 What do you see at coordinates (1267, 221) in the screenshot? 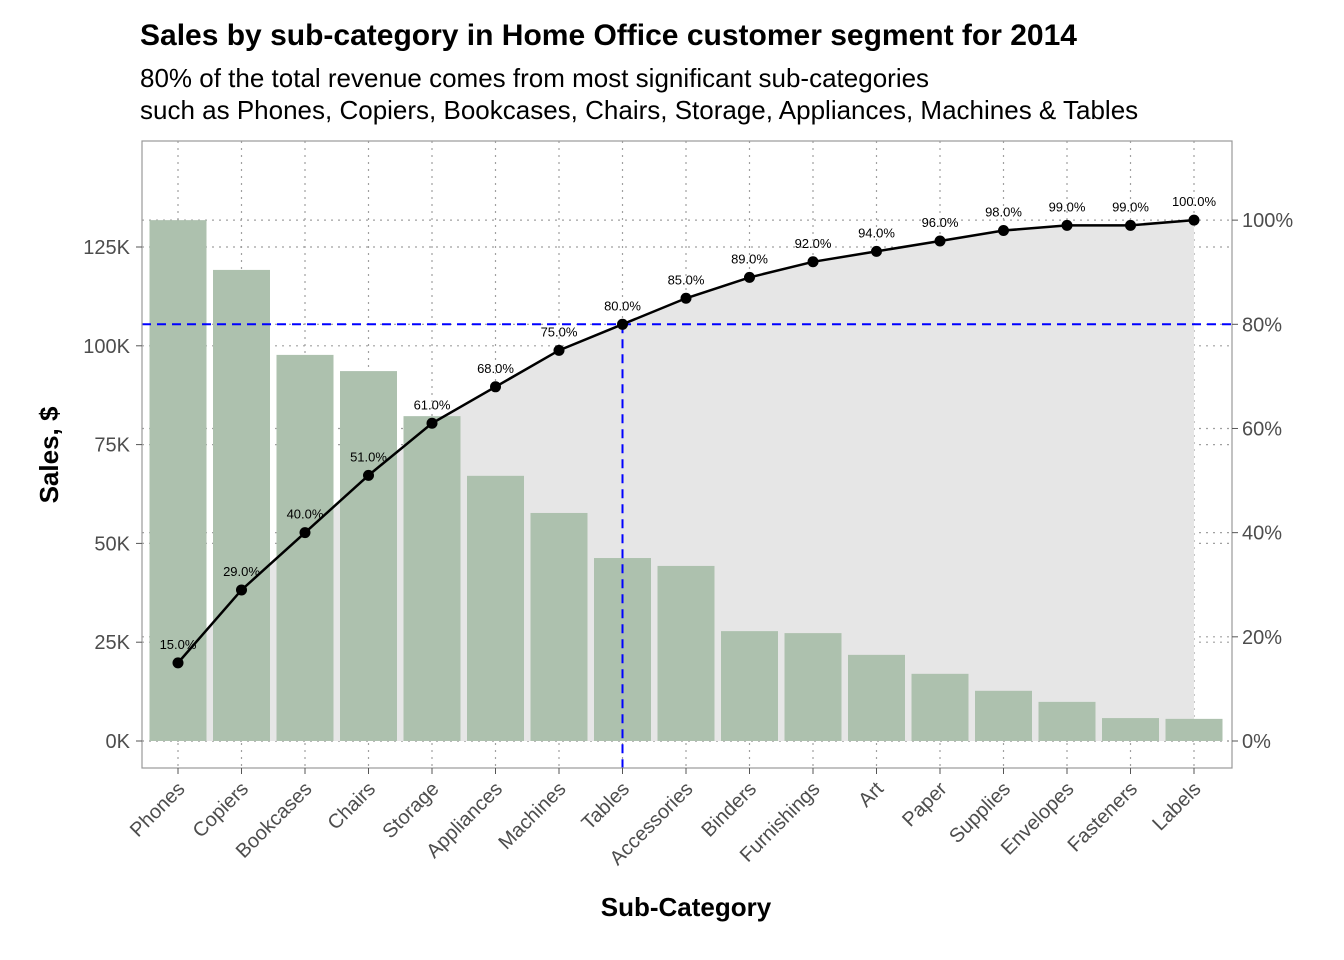
I see `y2-tick-label: 100%` at bounding box center [1267, 221].